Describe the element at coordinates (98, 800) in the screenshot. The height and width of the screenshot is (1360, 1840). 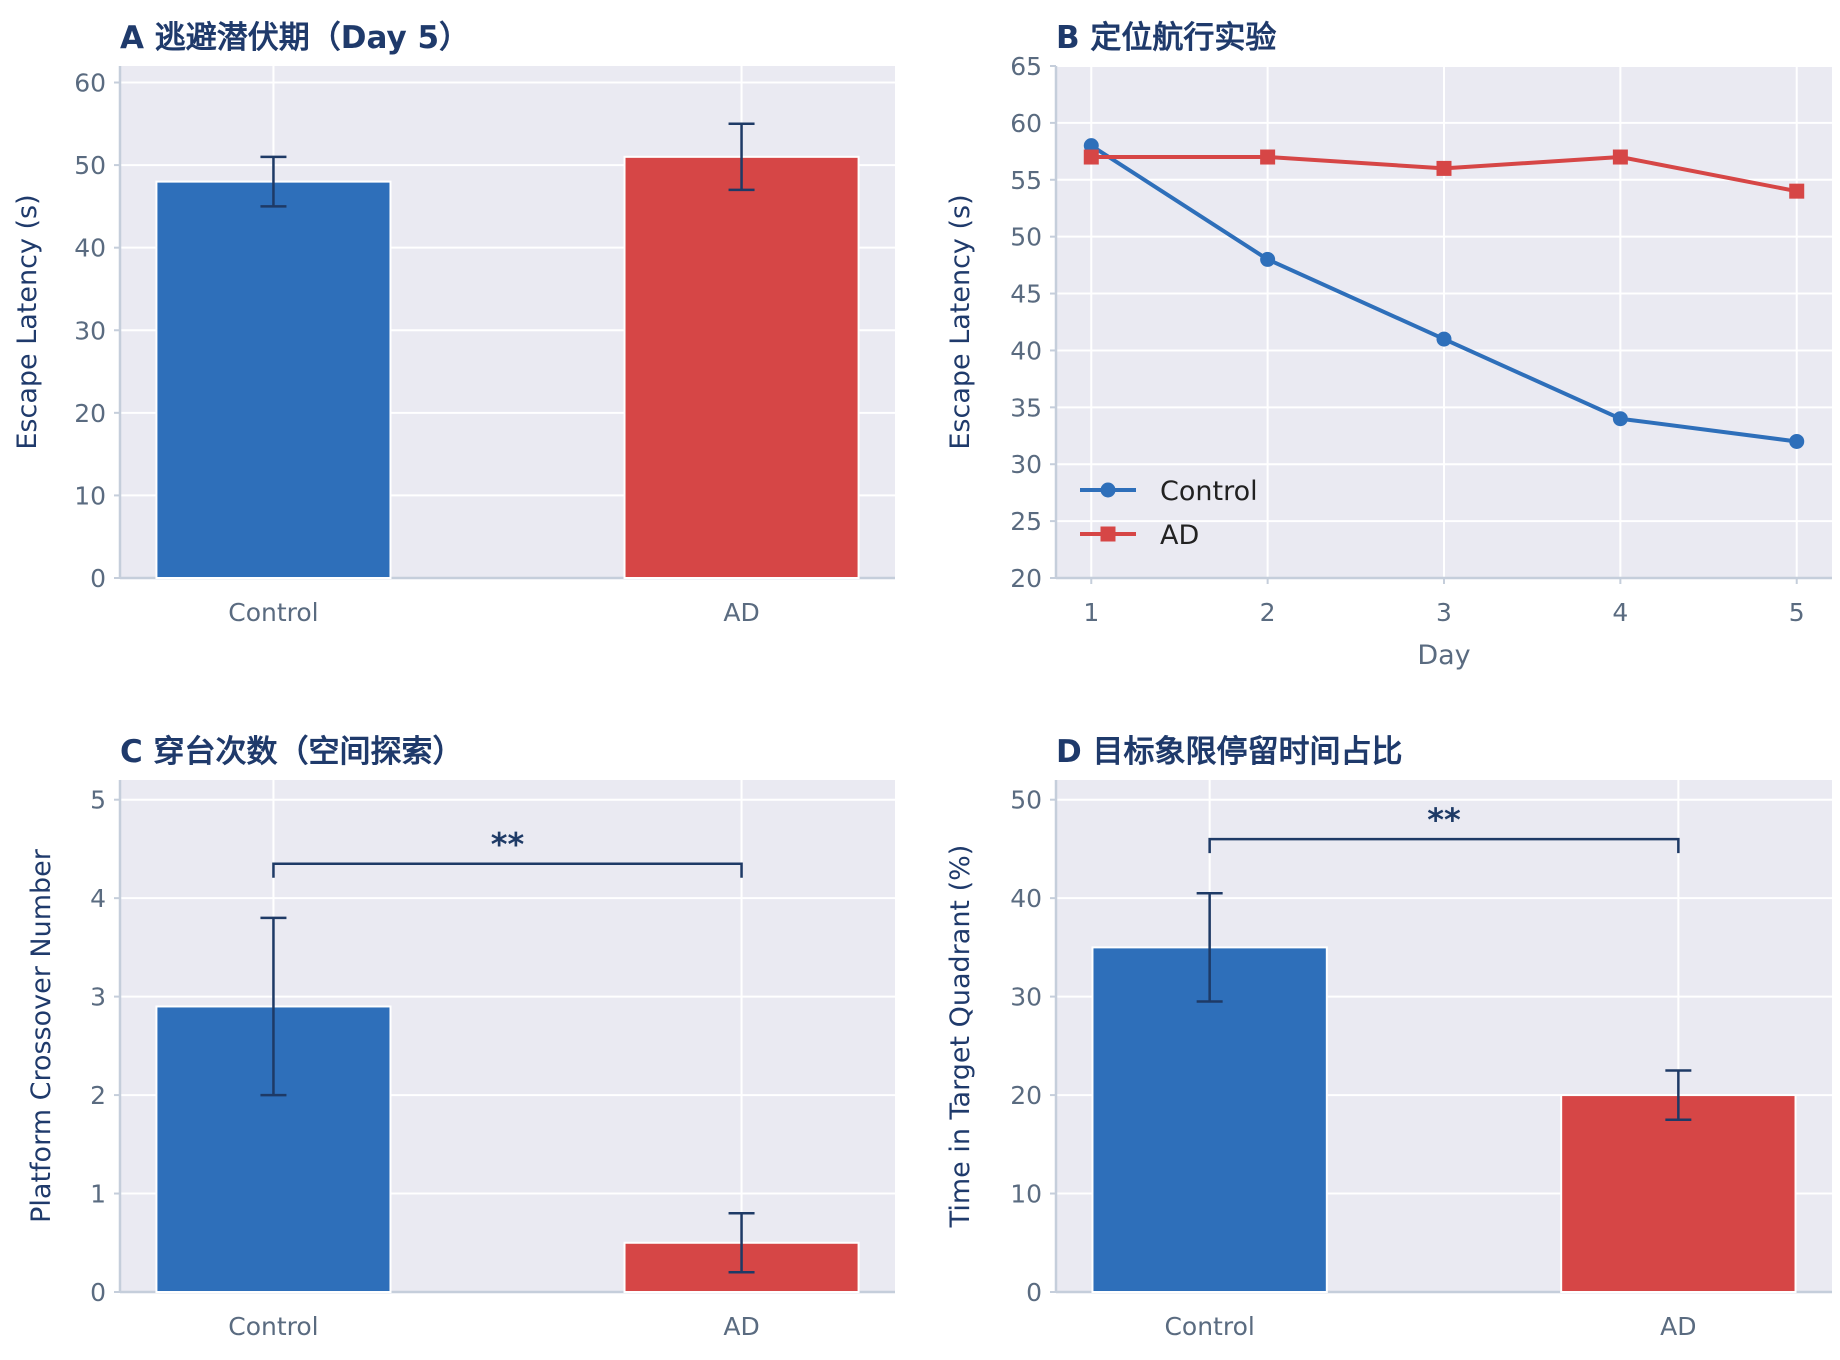
I see `y-tick-label: 5` at that location.